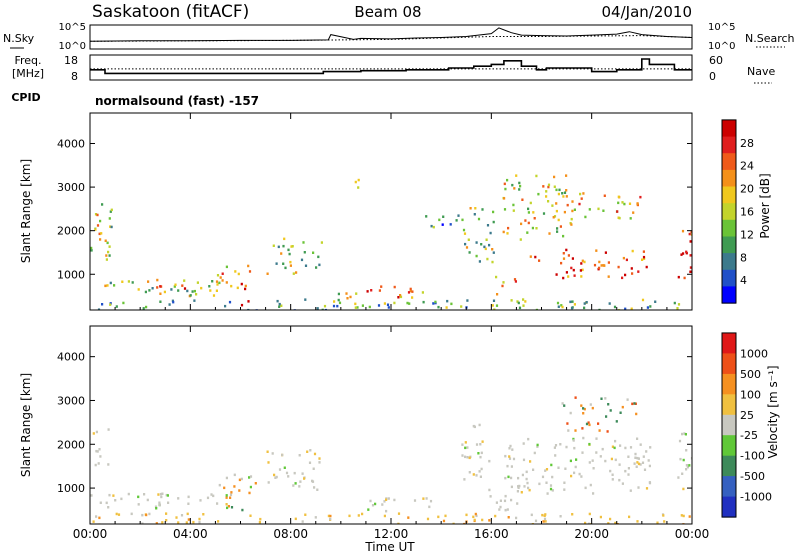 The width and height of the screenshot is (800, 554). Describe the element at coordinates (71, 357) in the screenshot. I see `velocity-ytick-label: 4000` at that location.